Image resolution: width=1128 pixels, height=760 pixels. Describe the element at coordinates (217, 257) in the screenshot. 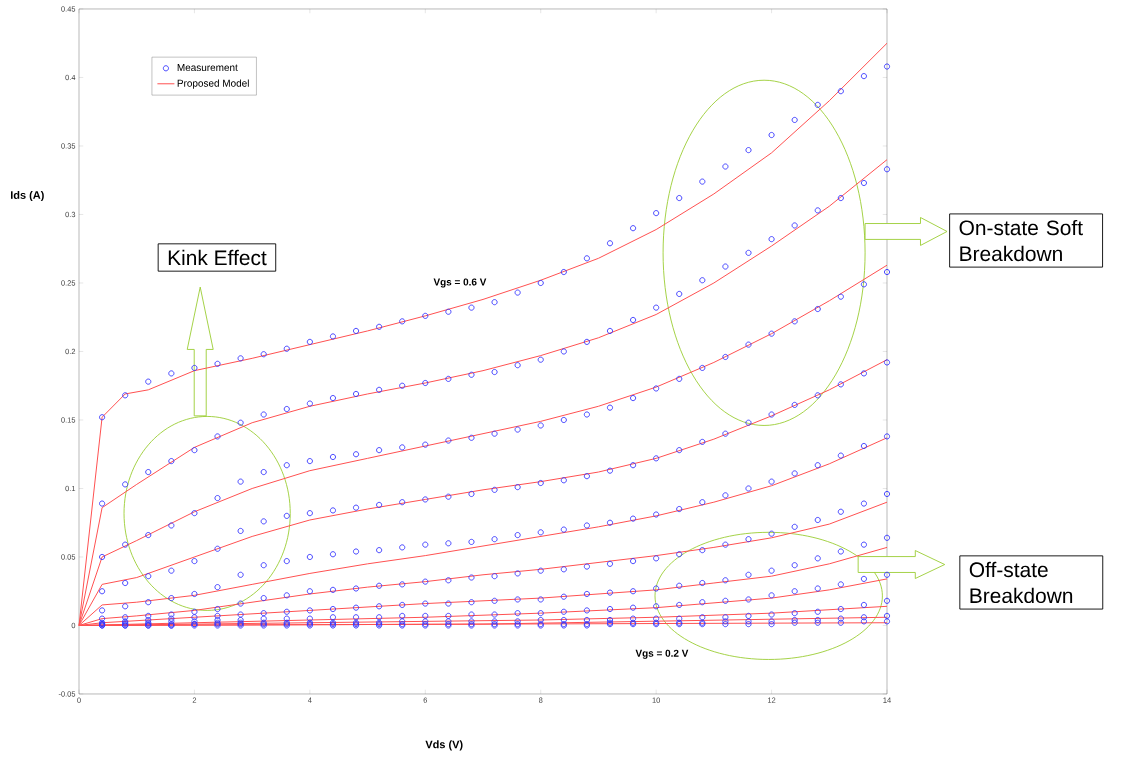

I see `annotation: Kink Effect` at that location.